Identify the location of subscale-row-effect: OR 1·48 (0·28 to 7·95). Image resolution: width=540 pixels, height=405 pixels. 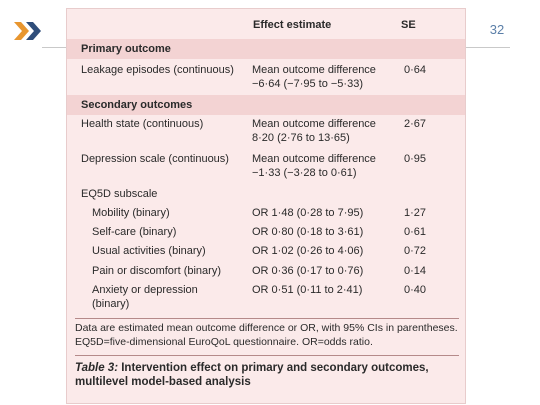
(308, 213).